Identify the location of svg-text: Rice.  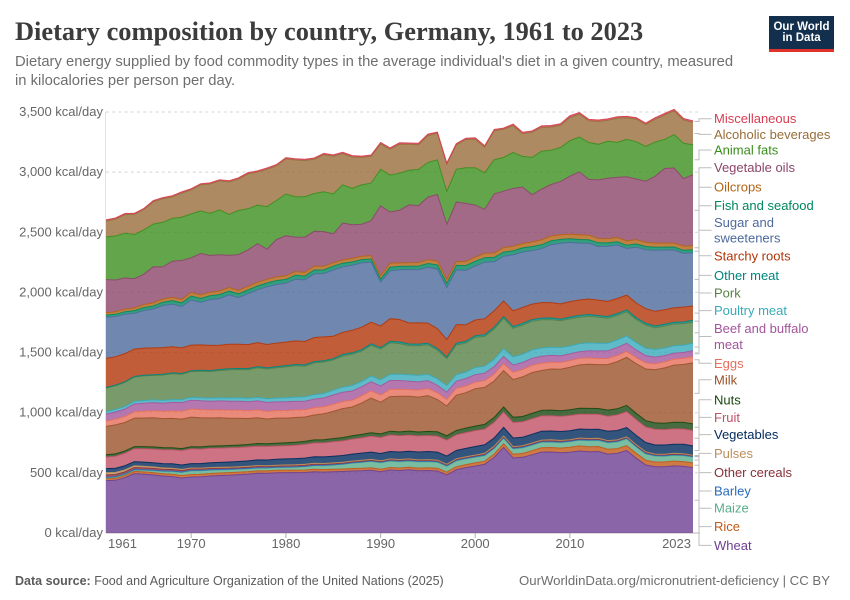
(727, 526).